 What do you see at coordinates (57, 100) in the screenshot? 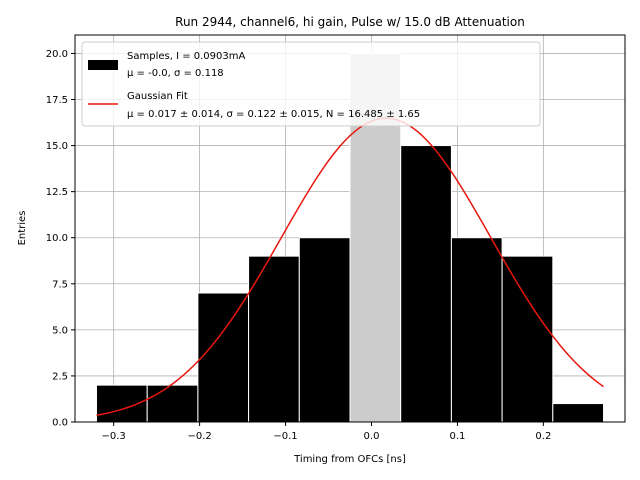
I see `y-tick-label: 17.5` at bounding box center [57, 100].